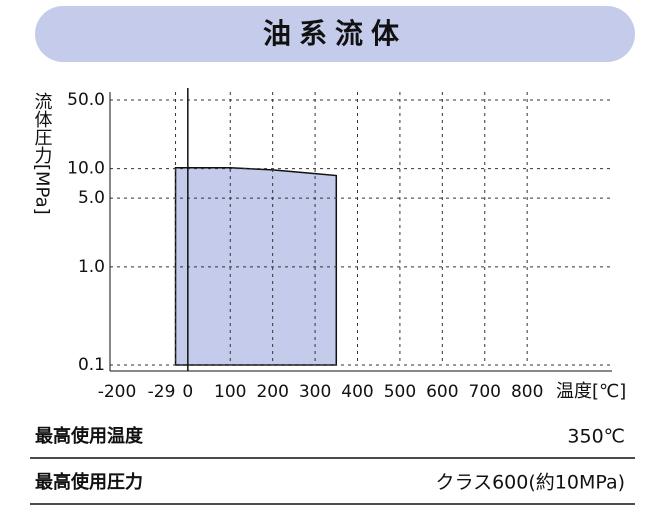 The height and width of the screenshot is (520, 669). Describe the element at coordinates (591, 391) in the screenshot. I see `x-axis-label: 温度[℃]` at that location.